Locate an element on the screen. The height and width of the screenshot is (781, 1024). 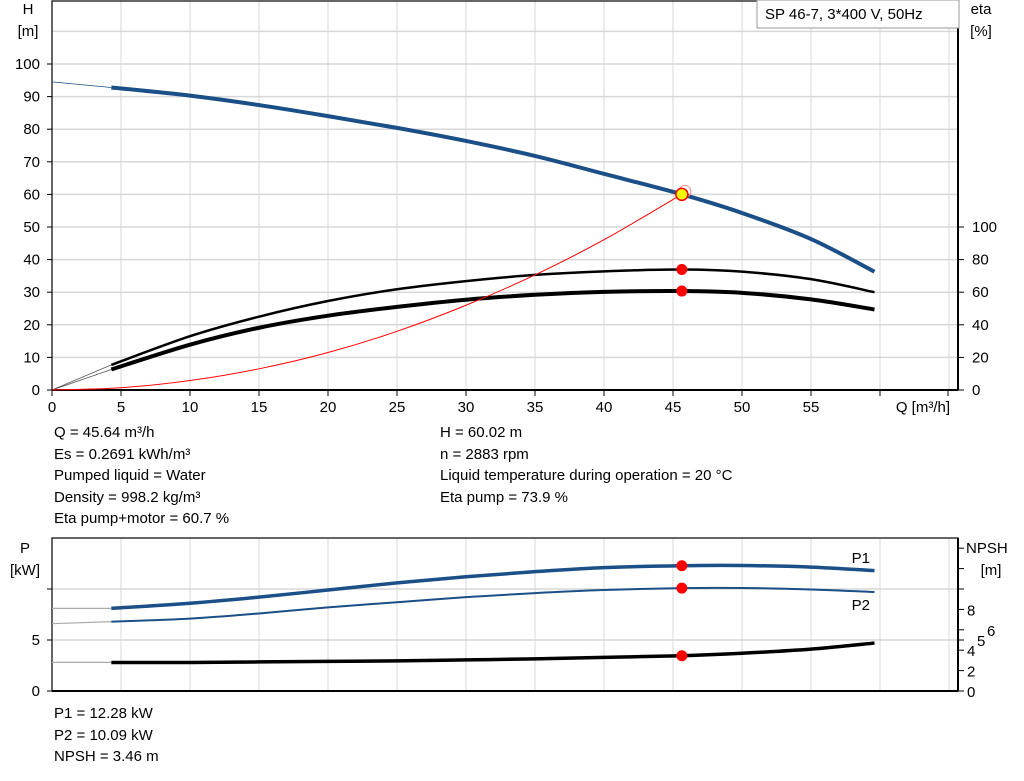
y2-tick-label: 40 is located at coordinates (980, 325).